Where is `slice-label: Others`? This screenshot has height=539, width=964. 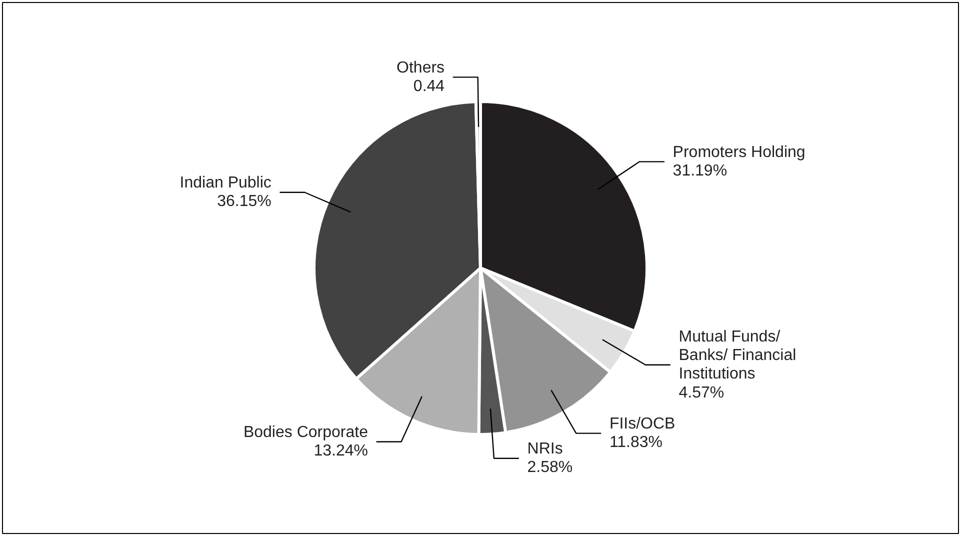 slice-label: Others is located at coordinates (420, 67).